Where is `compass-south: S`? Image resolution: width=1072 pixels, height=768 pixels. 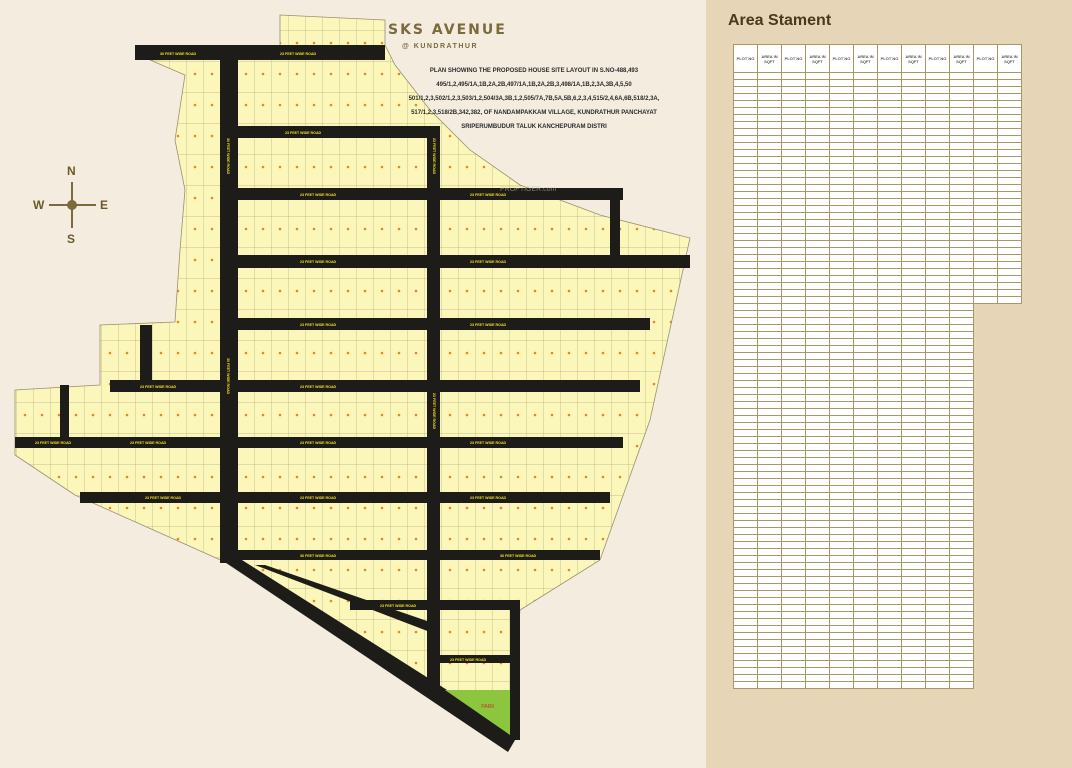 compass-south: S is located at coordinates (71, 239).